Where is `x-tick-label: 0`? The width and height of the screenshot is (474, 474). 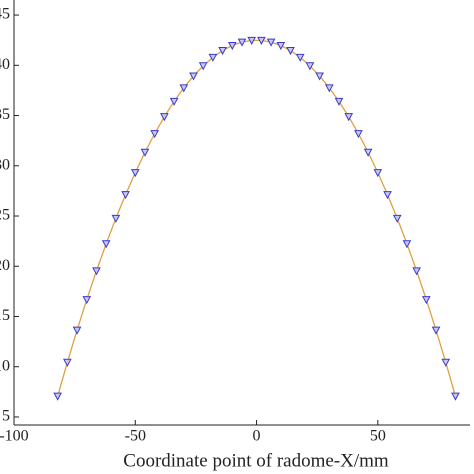 x-tick-label: 0 is located at coordinates (257, 436).